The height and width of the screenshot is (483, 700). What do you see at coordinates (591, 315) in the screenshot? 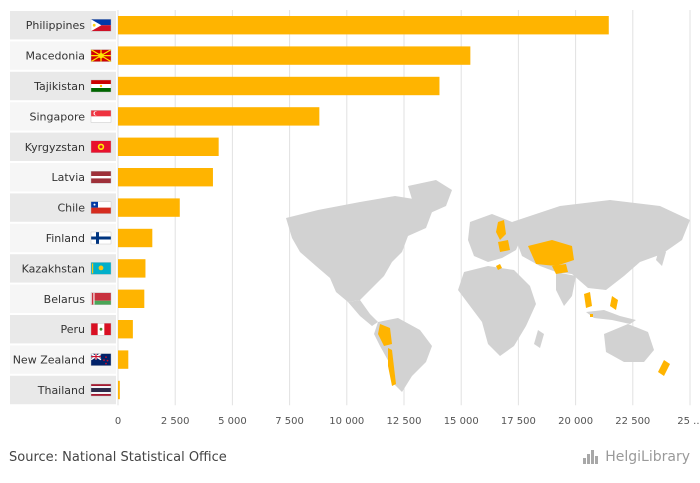
I see `map-highlight-singapore` at bounding box center [591, 315].